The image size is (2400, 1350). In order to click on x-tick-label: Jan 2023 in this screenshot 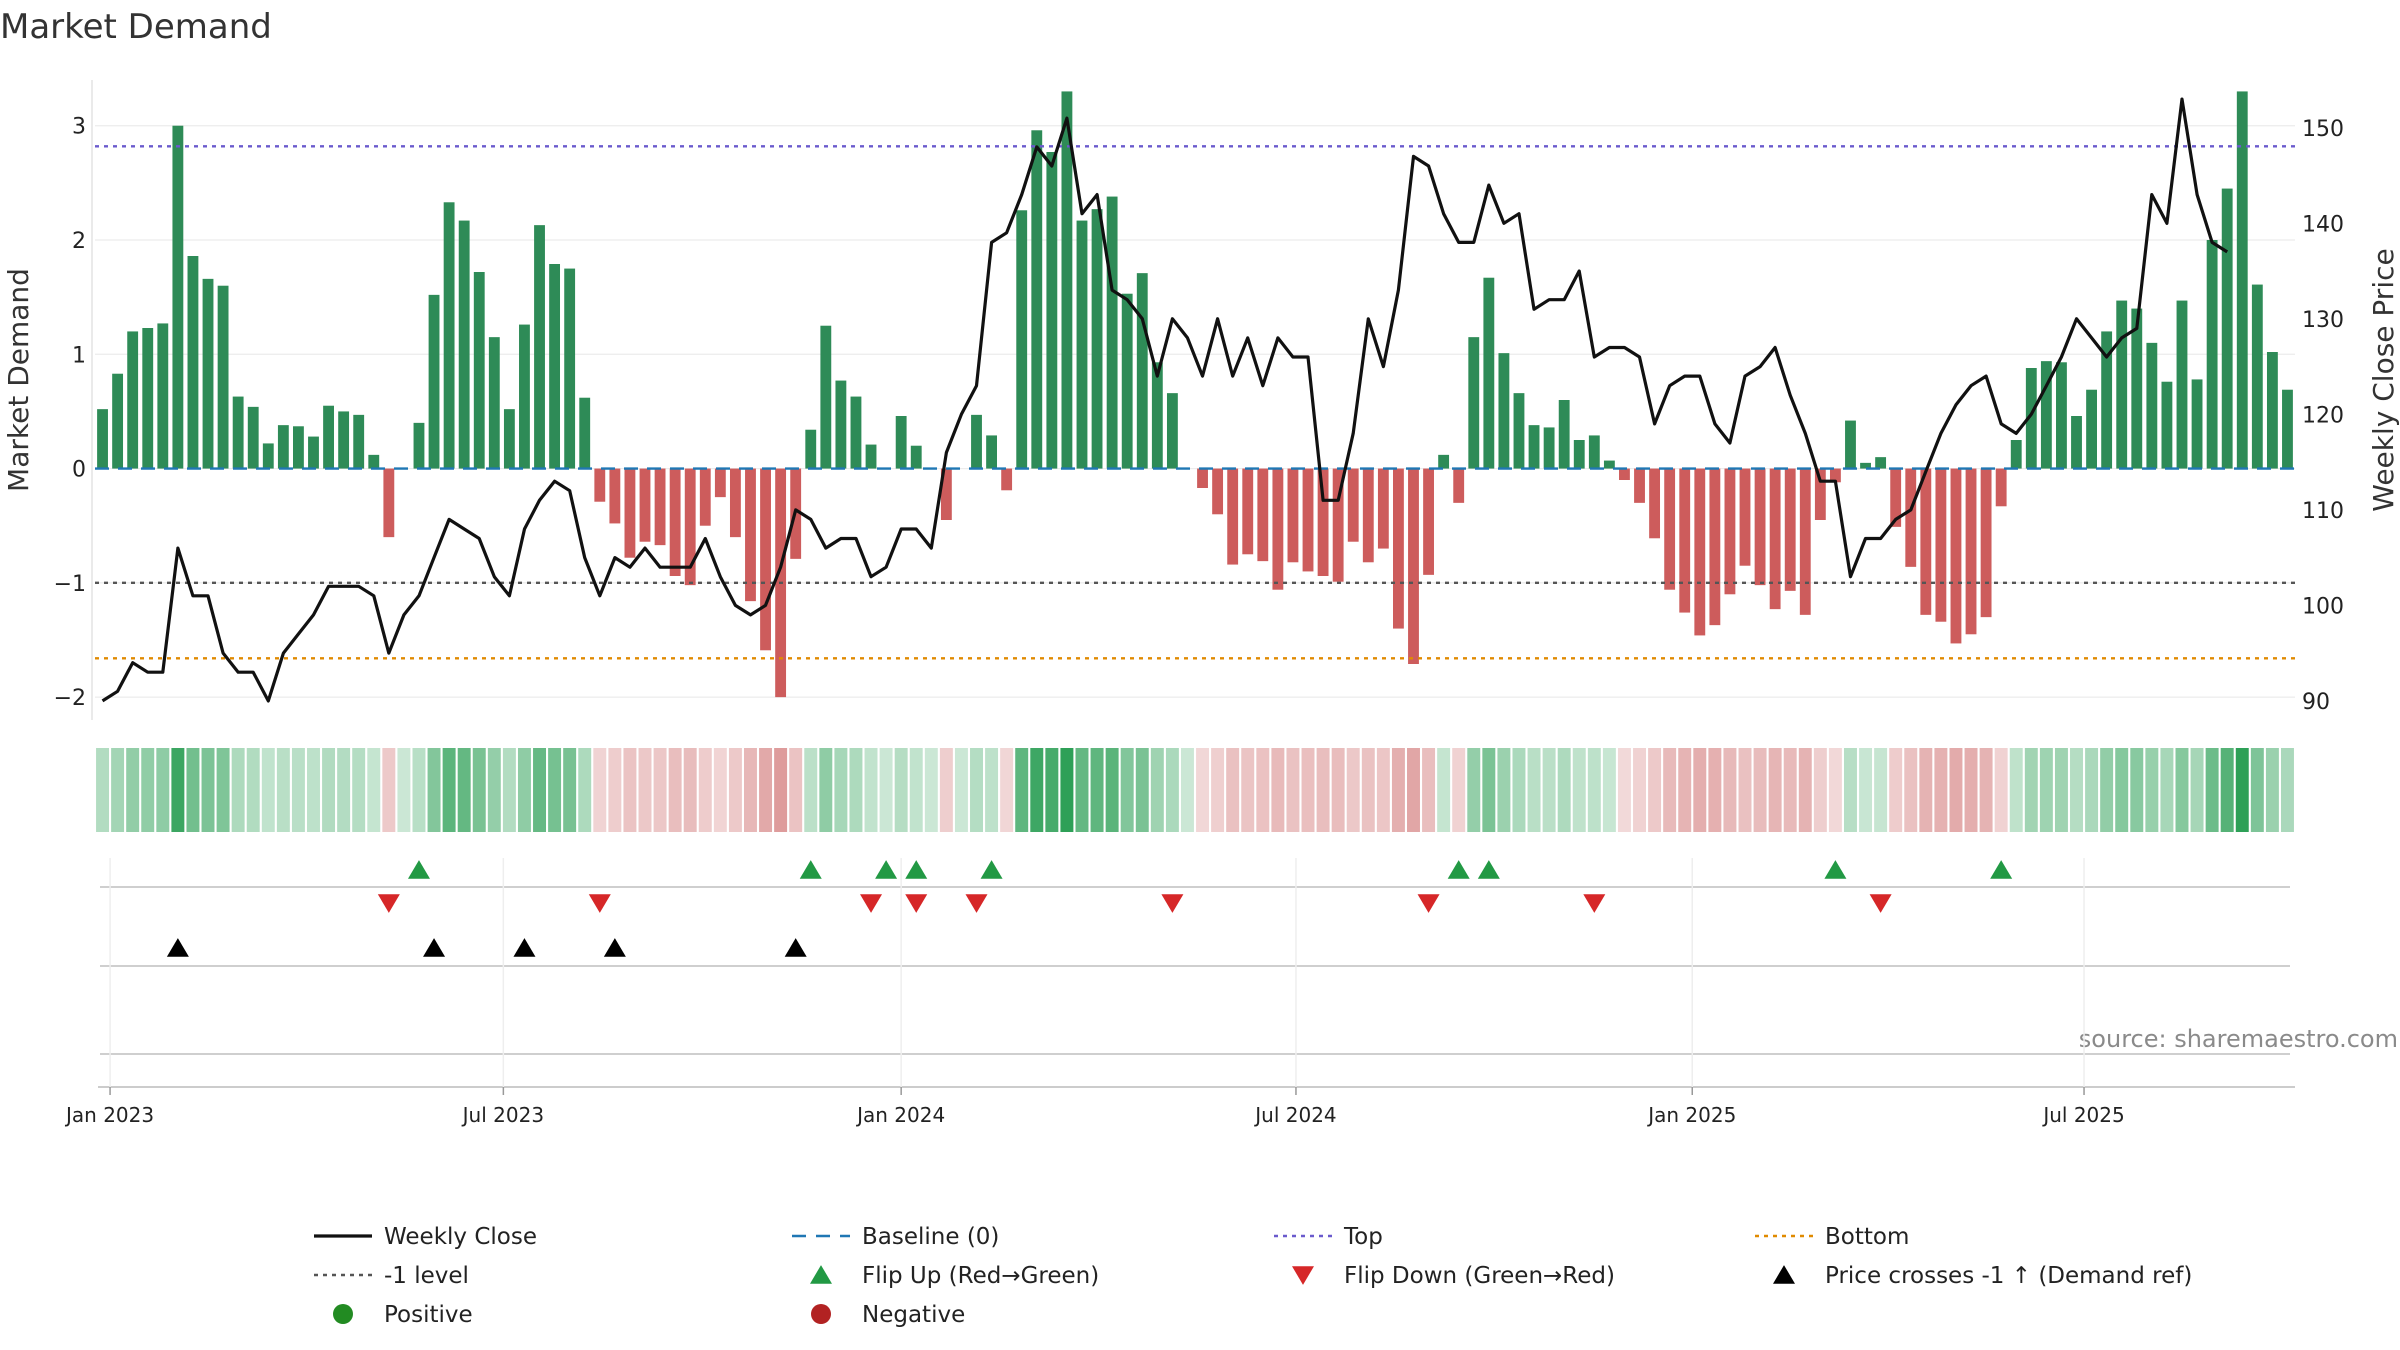, I will do `click(109, 1115)`.